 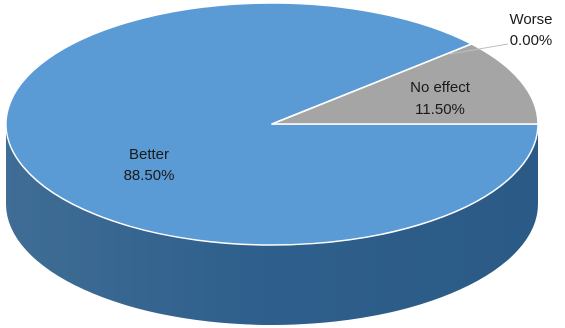 What do you see at coordinates (149, 175) in the screenshot?
I see `label-better-value: 88.50%` at bounding box center [149, 175].